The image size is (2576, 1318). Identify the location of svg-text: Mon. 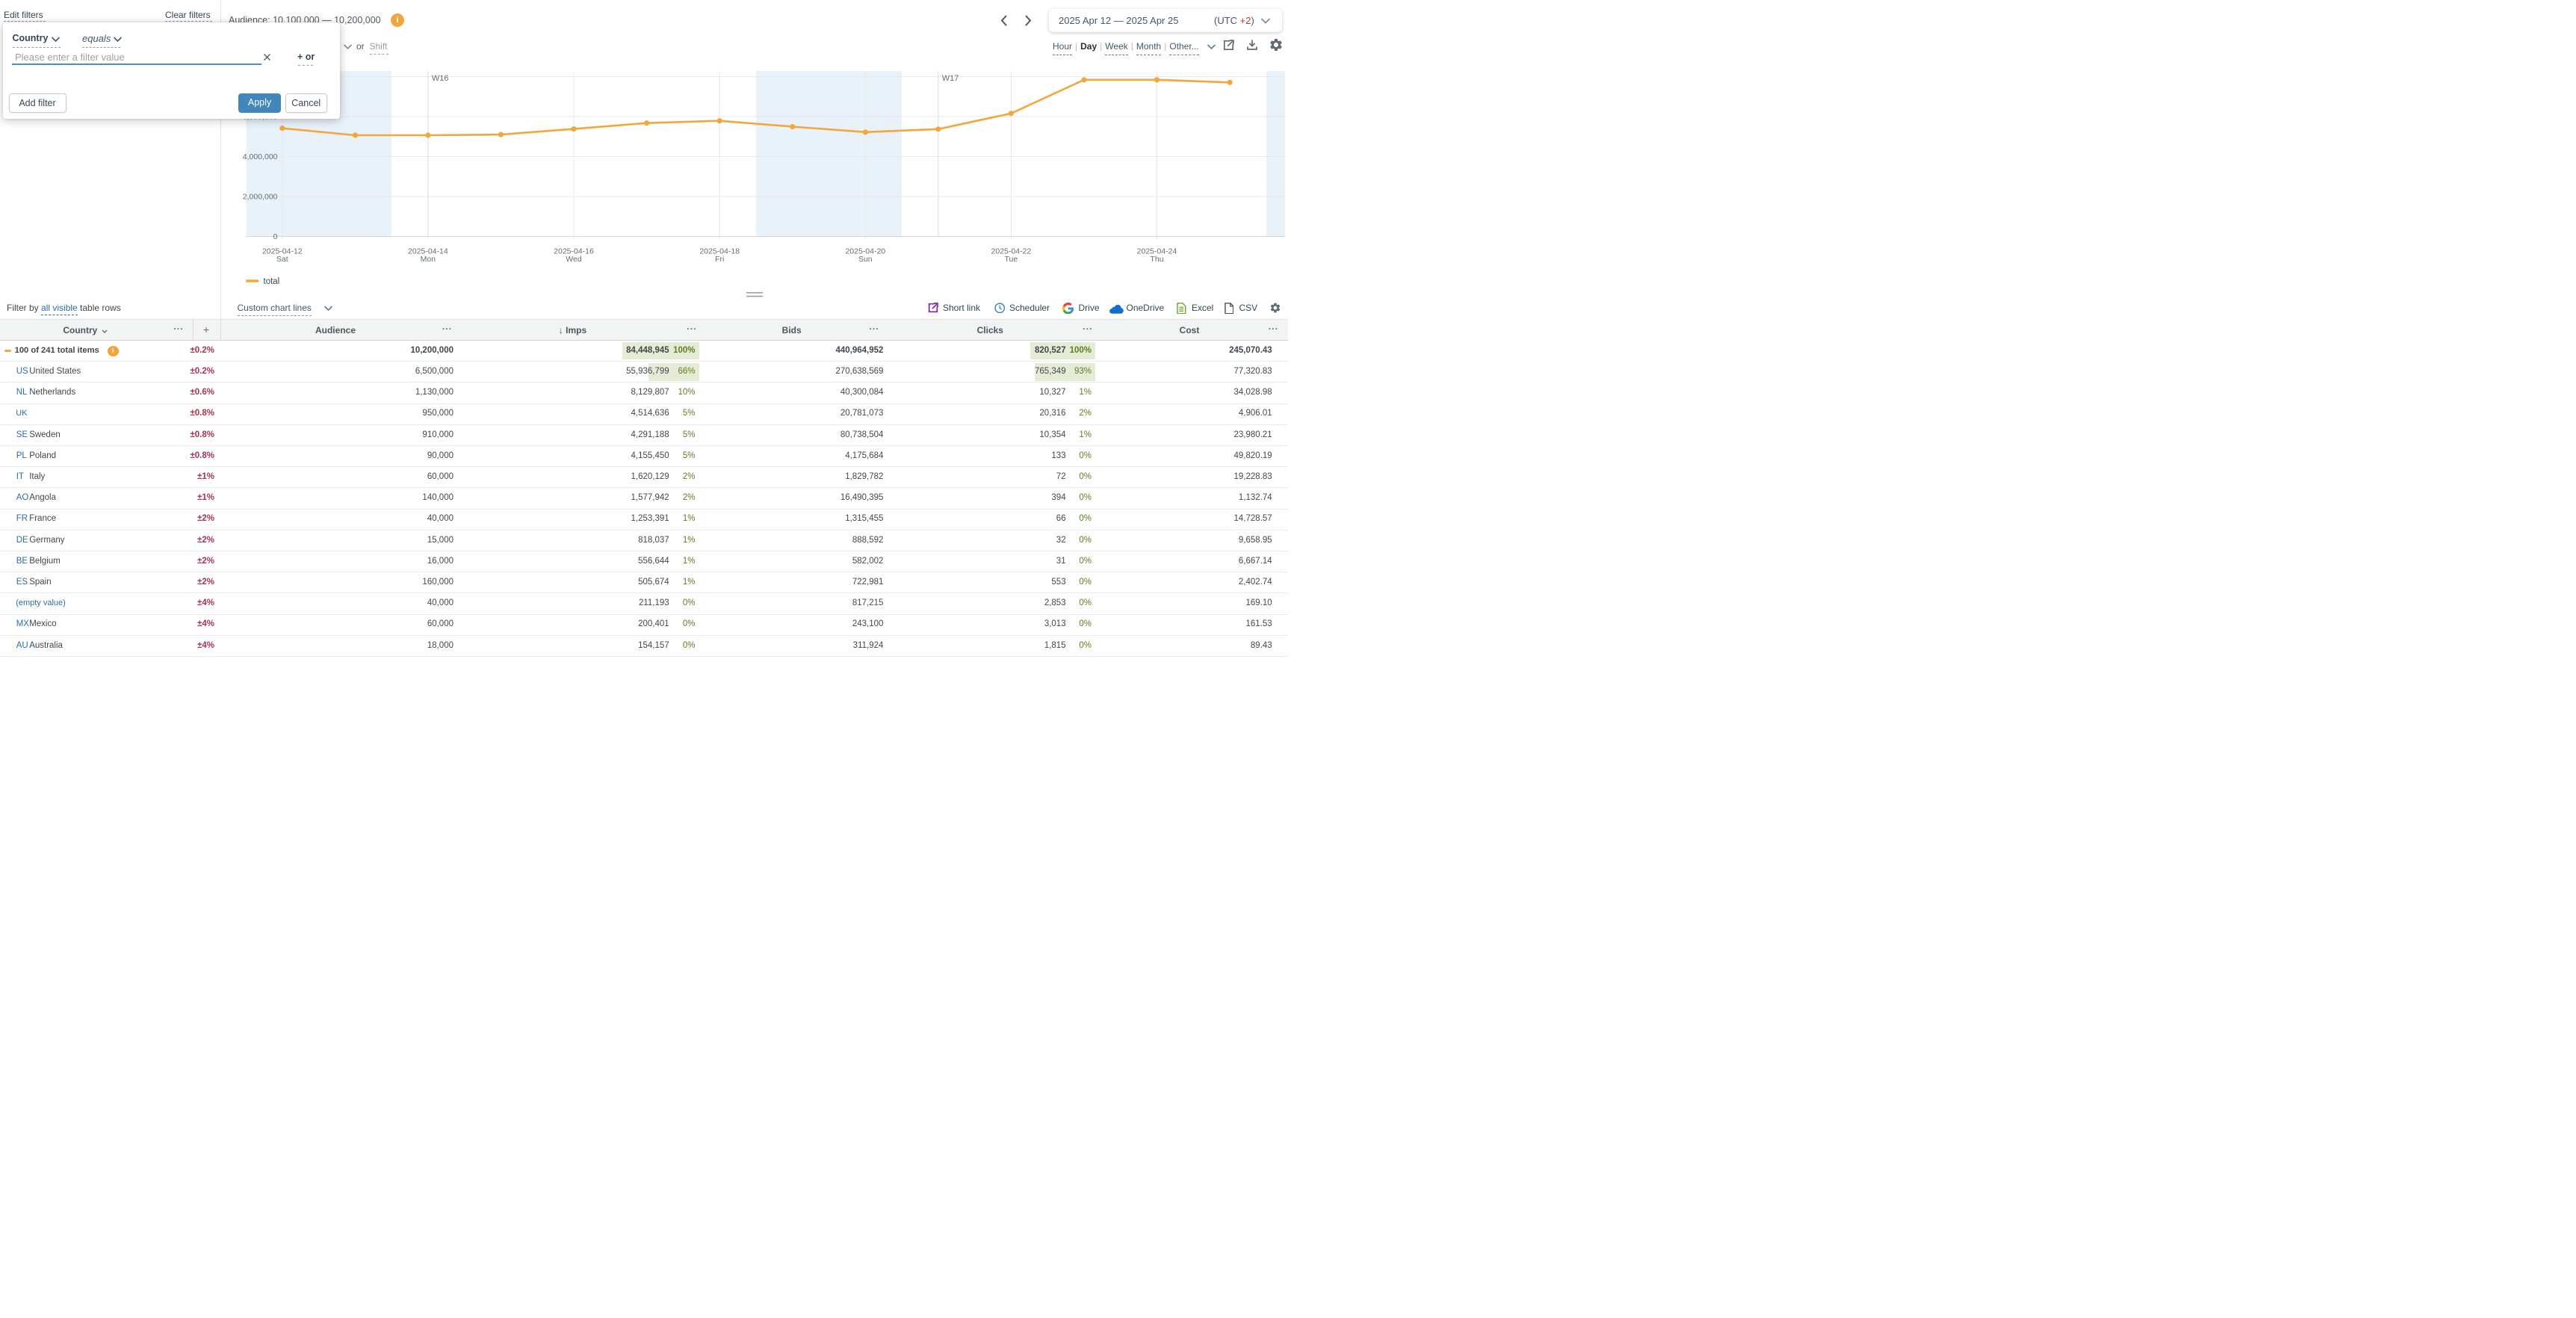
(428, 259).